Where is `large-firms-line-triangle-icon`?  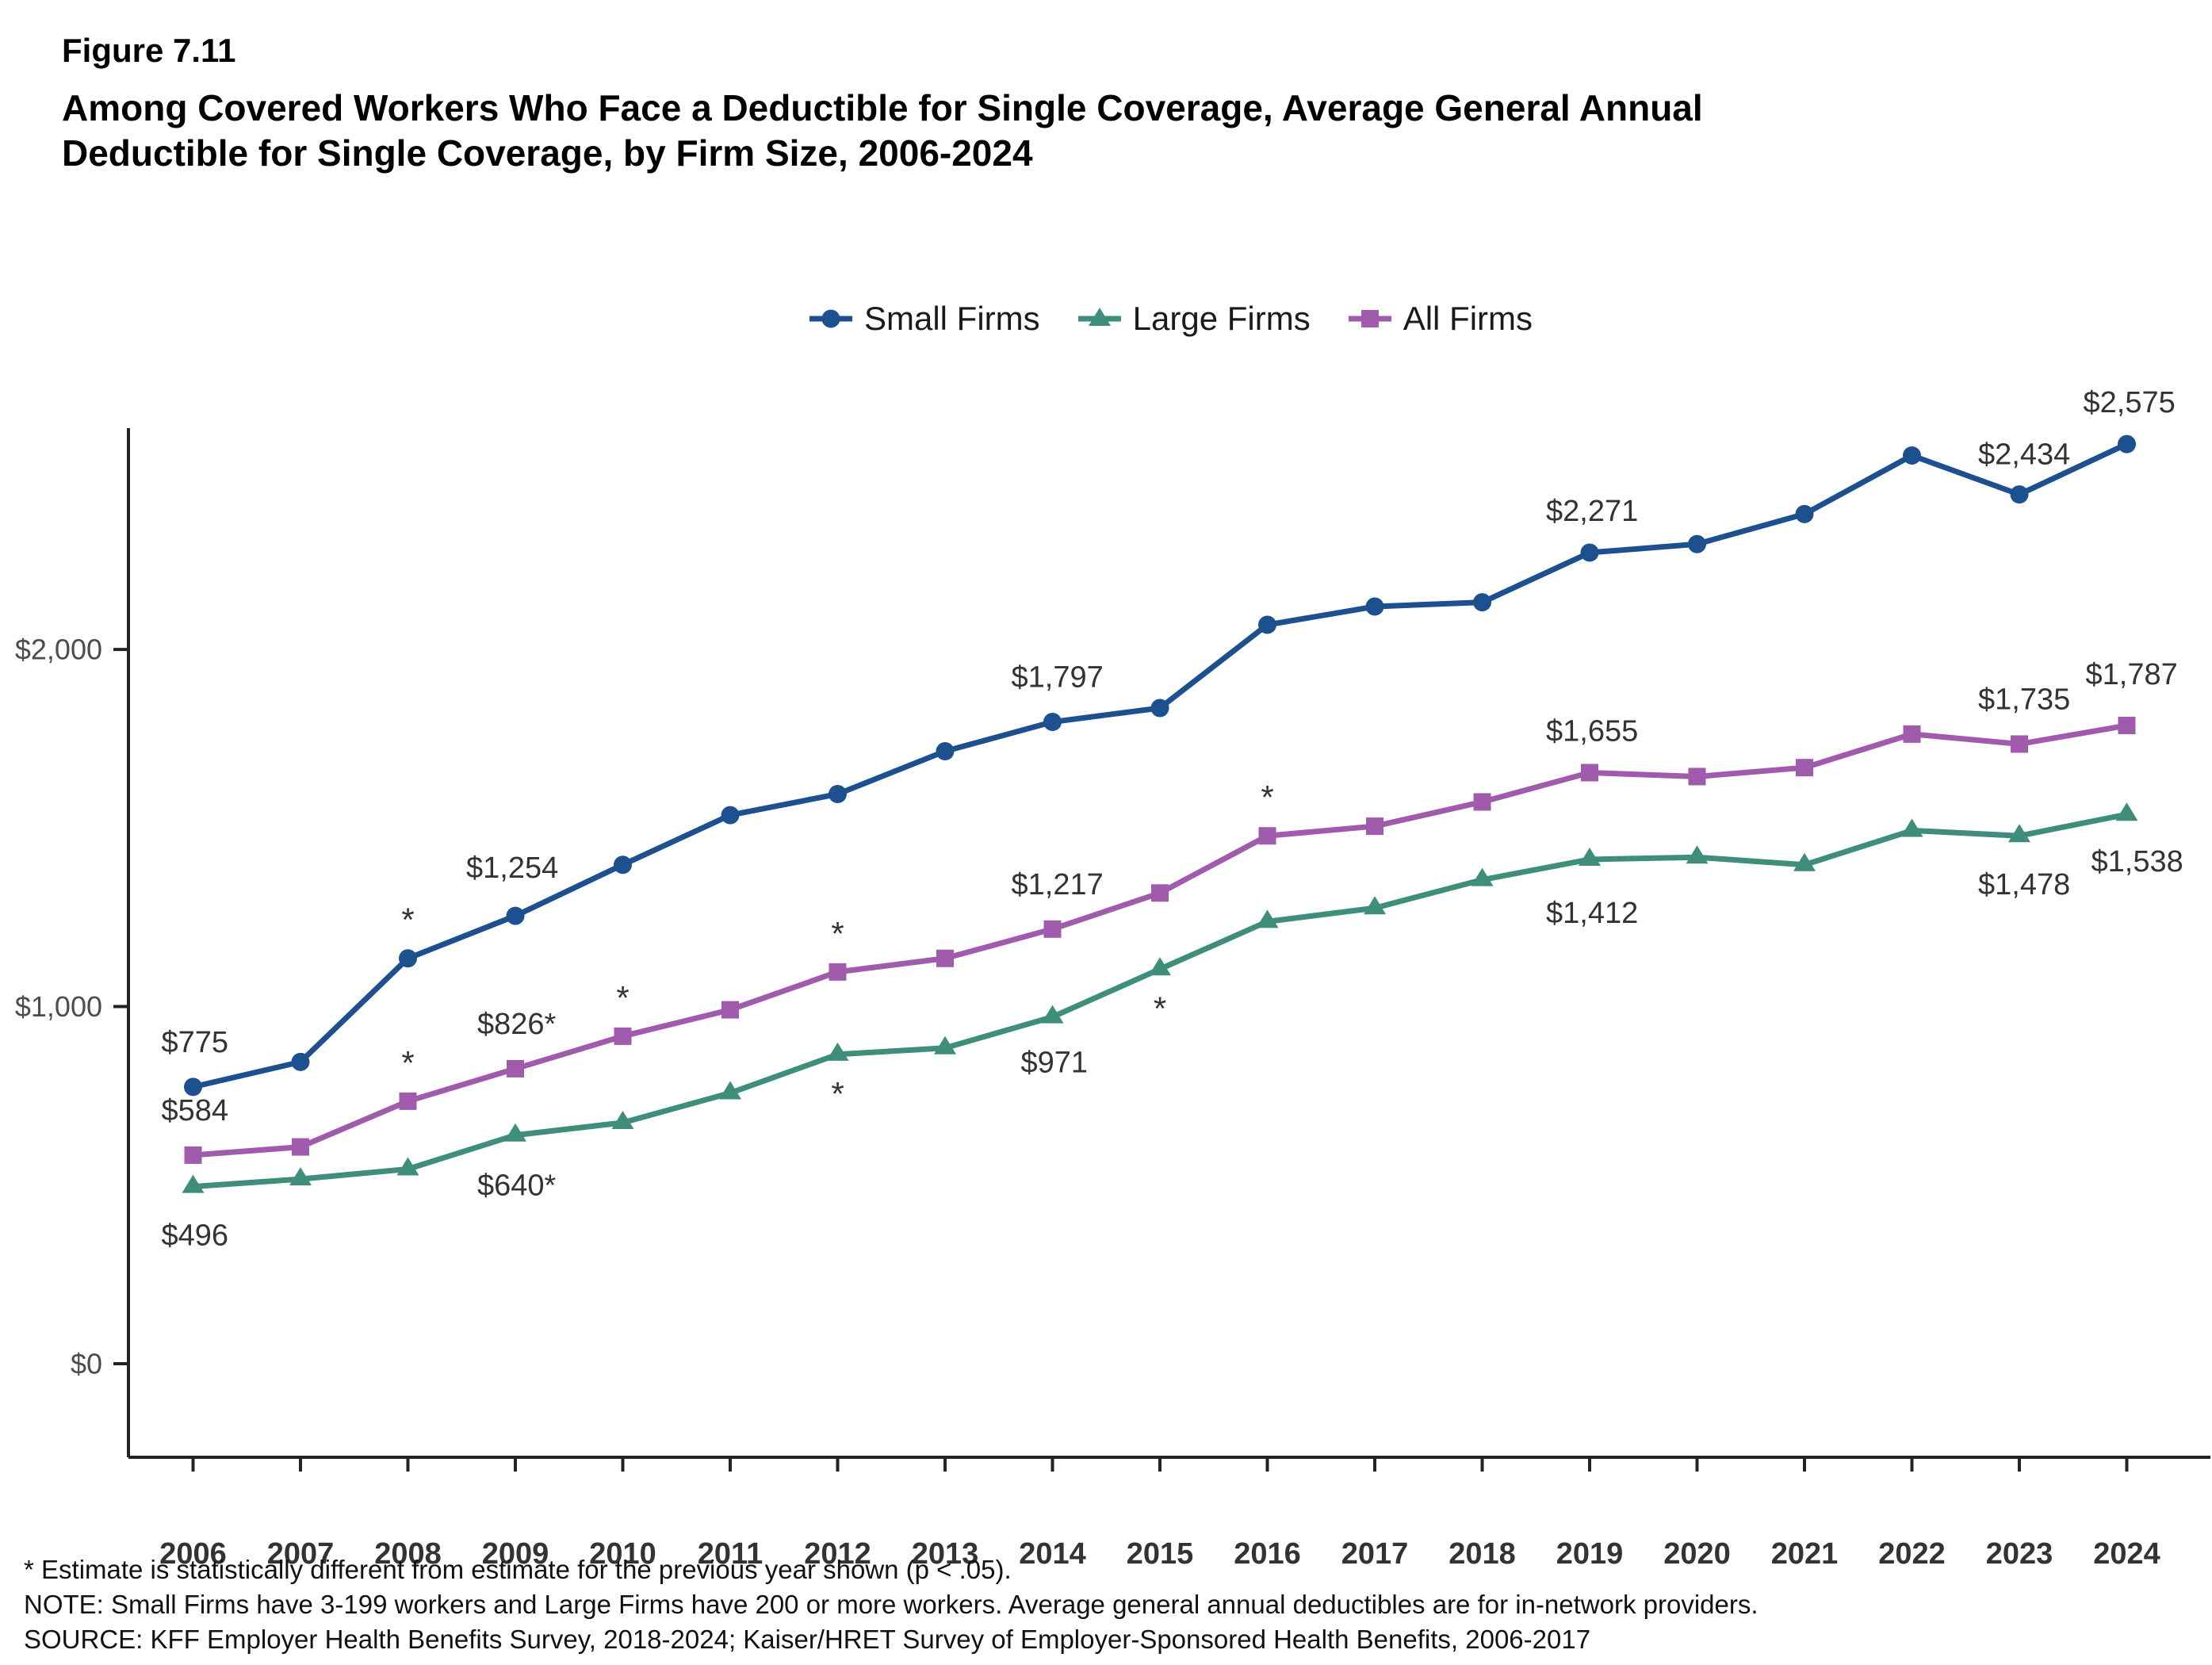 large-firms-line-triangle-icon is located at coordinates (1099, 317).